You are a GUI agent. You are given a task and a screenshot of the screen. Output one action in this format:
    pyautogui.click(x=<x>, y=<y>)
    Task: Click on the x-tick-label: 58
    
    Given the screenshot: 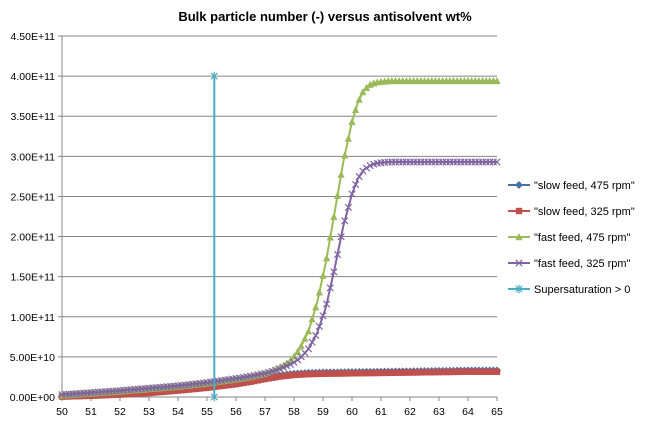 What is the action you would take?
    pyautogui.click(x=294, y=412)
    